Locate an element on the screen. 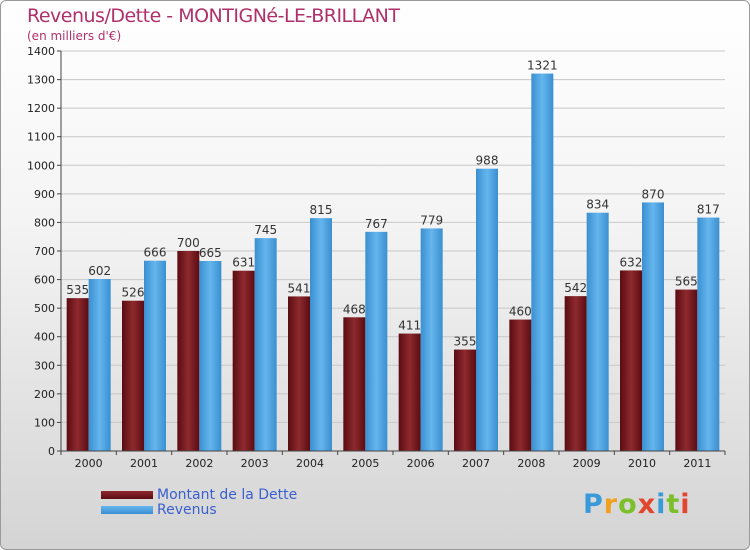 The height and width of the screenshot is (550, 750). legend-debt-swatch is located at coordinates (127, 495).